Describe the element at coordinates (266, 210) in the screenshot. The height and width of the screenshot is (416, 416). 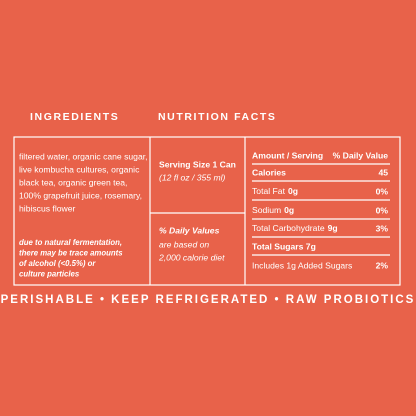
I see `nutrient-label: Sodium` at that location.